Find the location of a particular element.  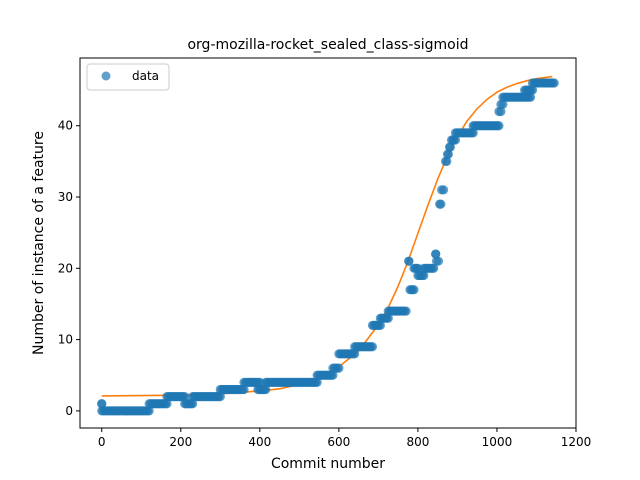

x-tick-label: 800 is located at coordinates (417, 442).